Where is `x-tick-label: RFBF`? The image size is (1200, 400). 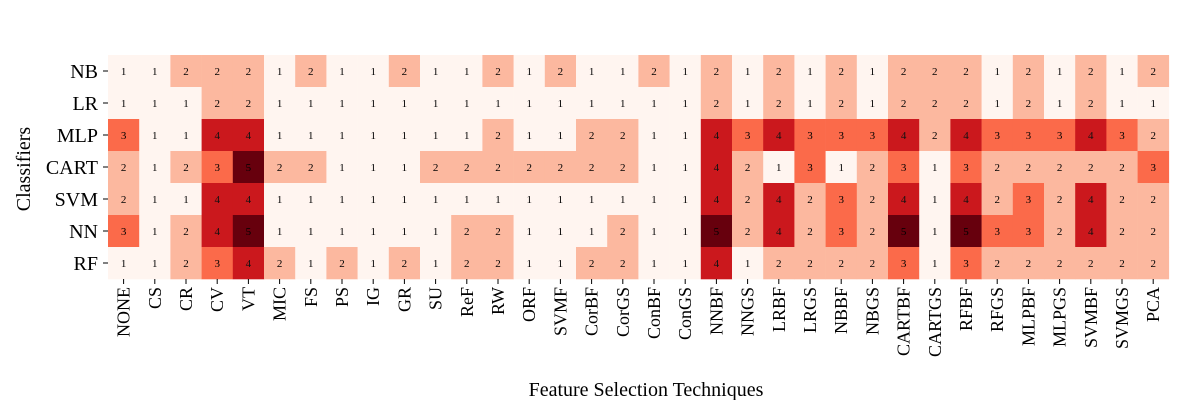 x-tick-label: RFBF is located at coordinates (966, 309).